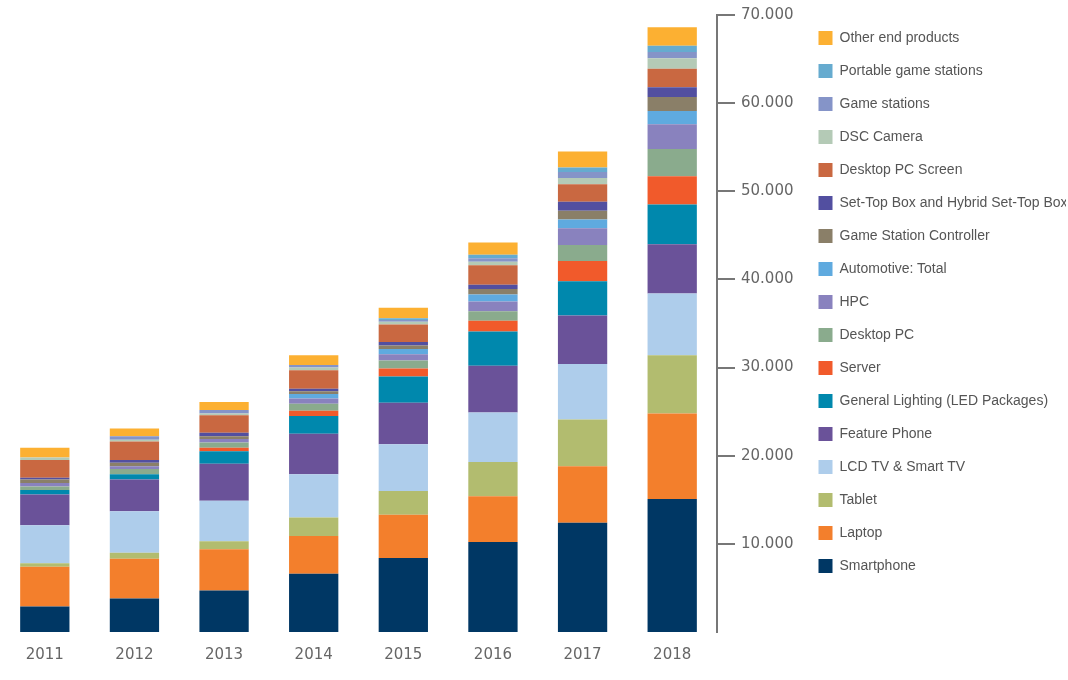 The image size is (1068, 680). Describe the element at coordinates (403, 653) in the screenshot. I see `x-tick-label: 2015` at that location.